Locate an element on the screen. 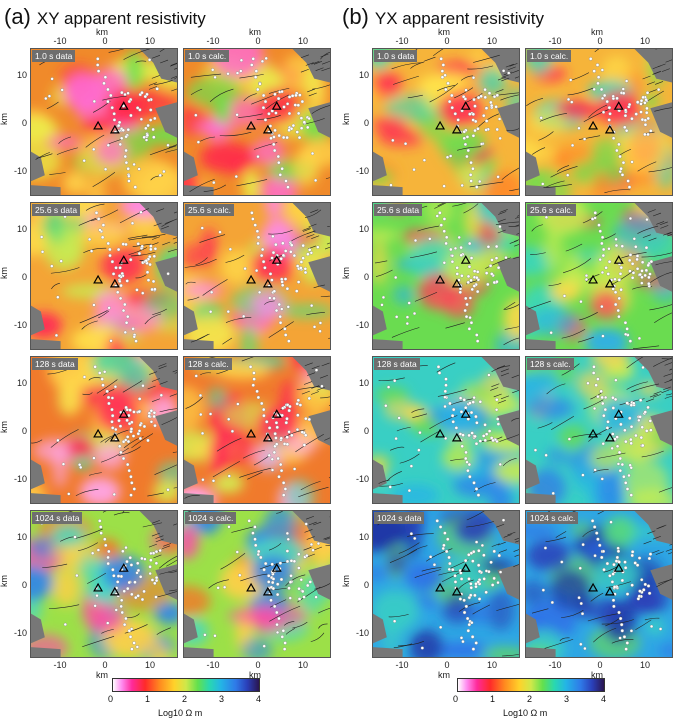  map-xy-calc-1: 25.6 s calc. is located at coordinates (257, 276).